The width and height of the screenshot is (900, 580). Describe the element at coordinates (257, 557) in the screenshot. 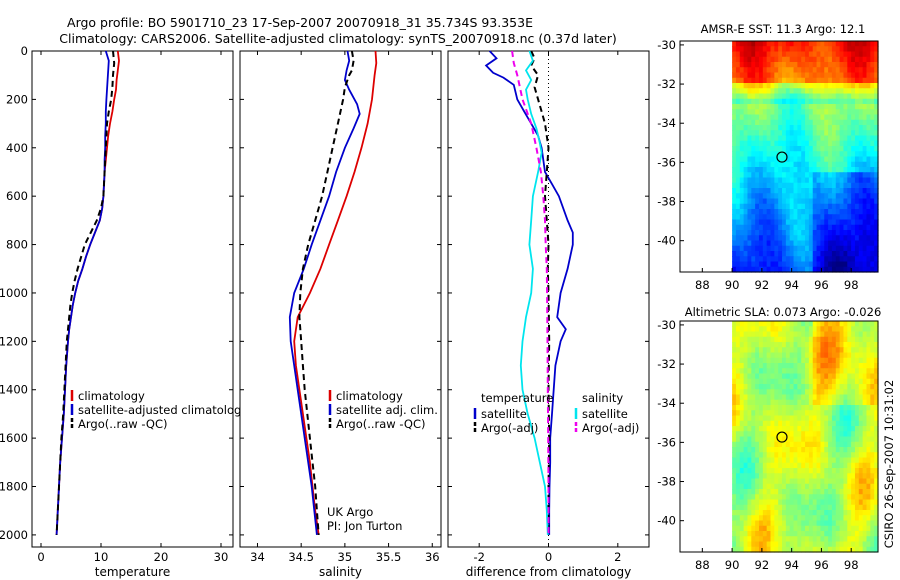

I see `x-tick-label: 34` at that location.